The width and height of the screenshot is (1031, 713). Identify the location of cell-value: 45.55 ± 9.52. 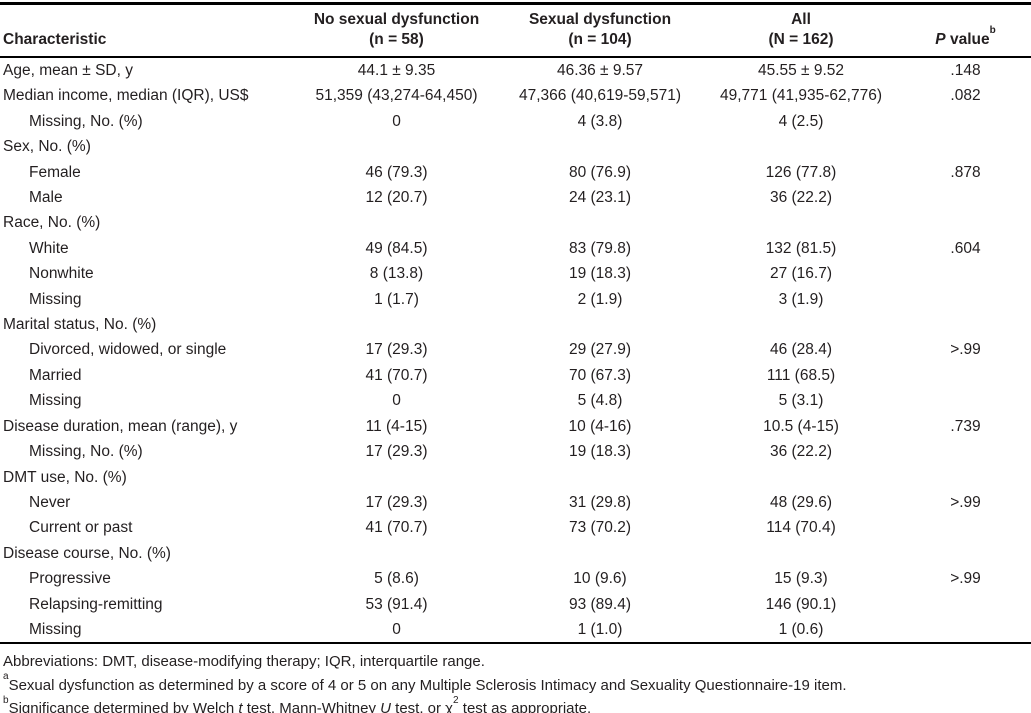
(801, 70).